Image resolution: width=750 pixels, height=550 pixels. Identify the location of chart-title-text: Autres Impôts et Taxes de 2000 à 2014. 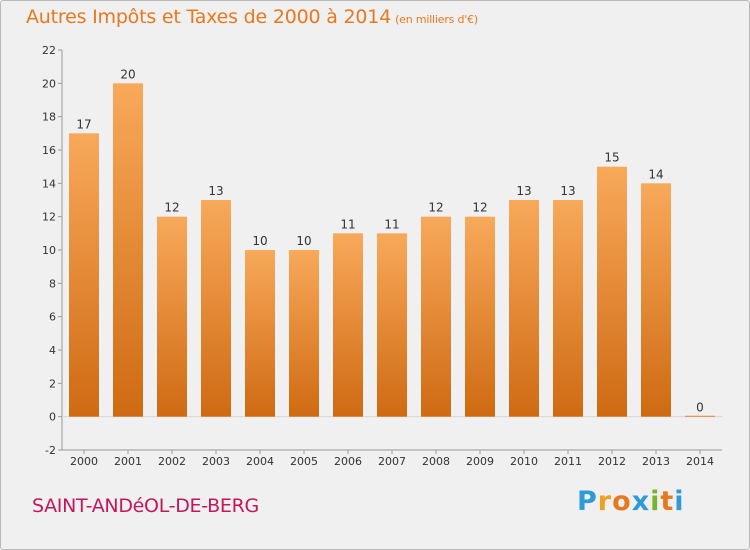
(209, 17).